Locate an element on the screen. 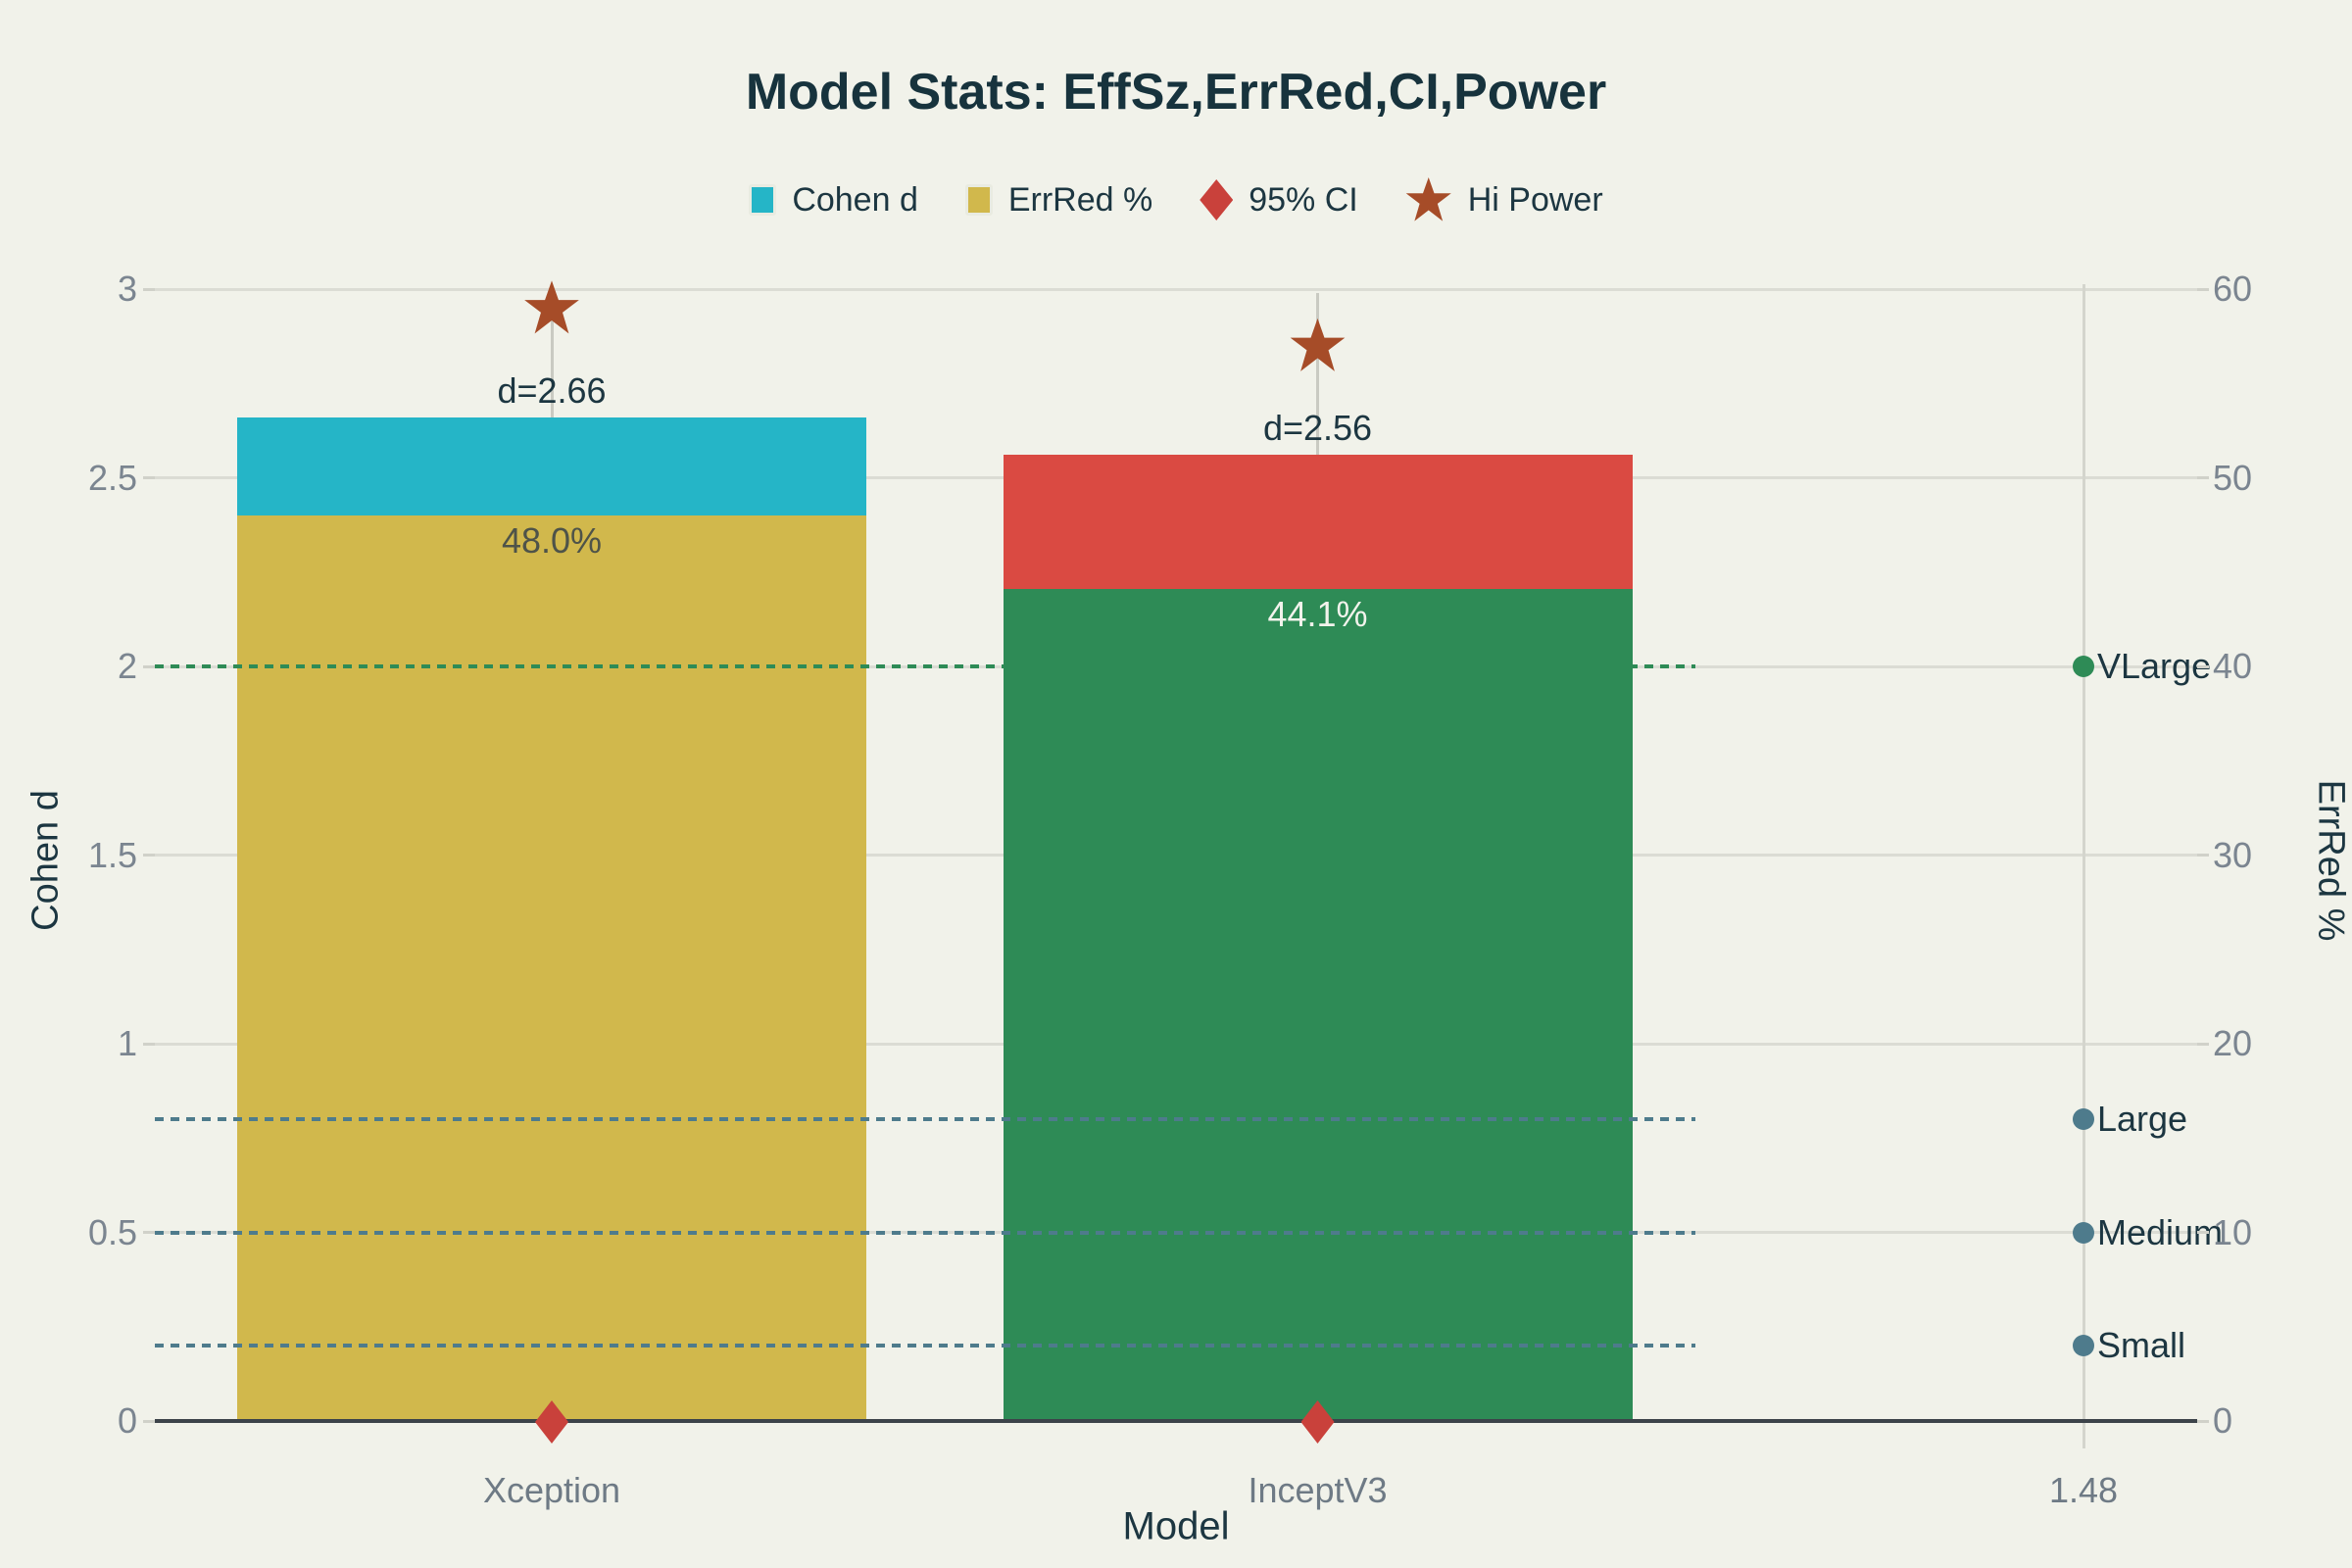  y-tick-label-left: 3 is located at coordinates (127, 289).